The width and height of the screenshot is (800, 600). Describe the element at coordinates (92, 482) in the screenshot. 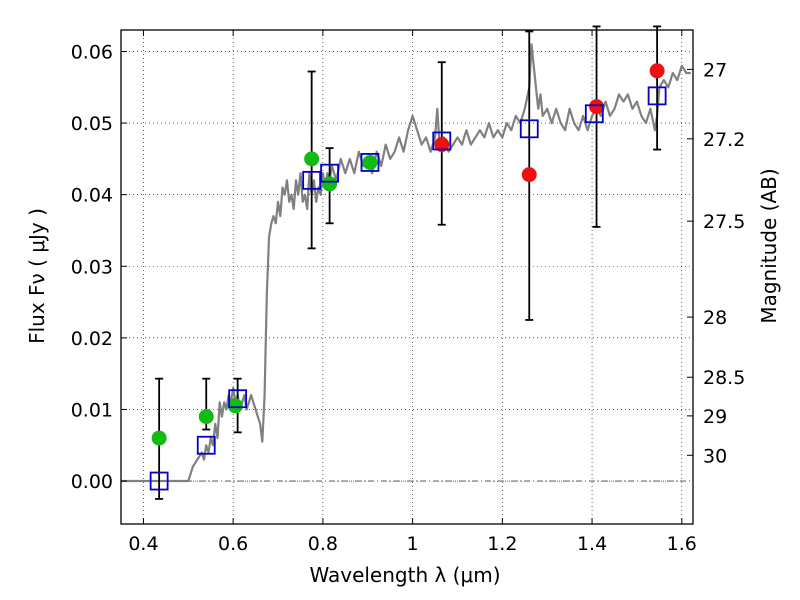

I see `y-tick-label: 0.00` at that location.